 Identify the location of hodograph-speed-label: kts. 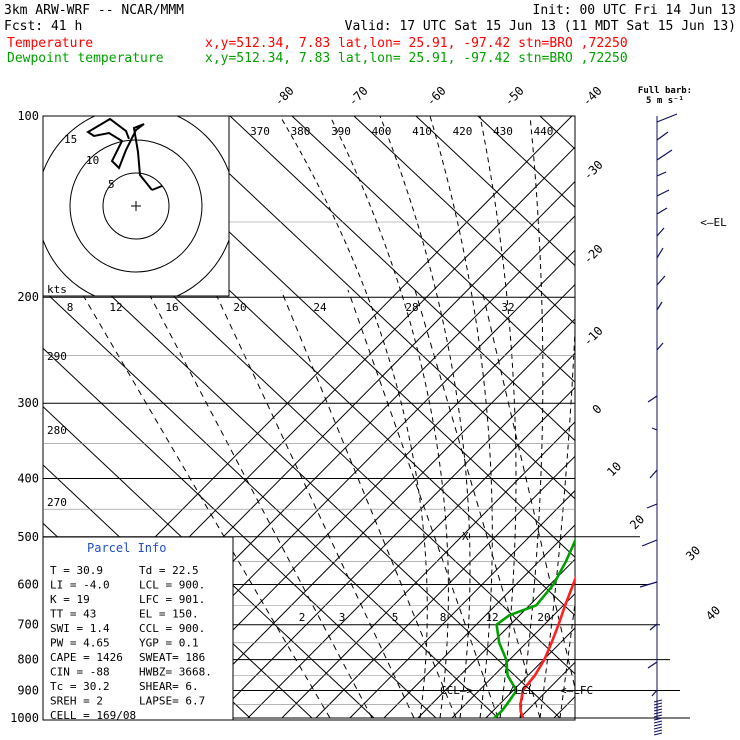
(57, 289).